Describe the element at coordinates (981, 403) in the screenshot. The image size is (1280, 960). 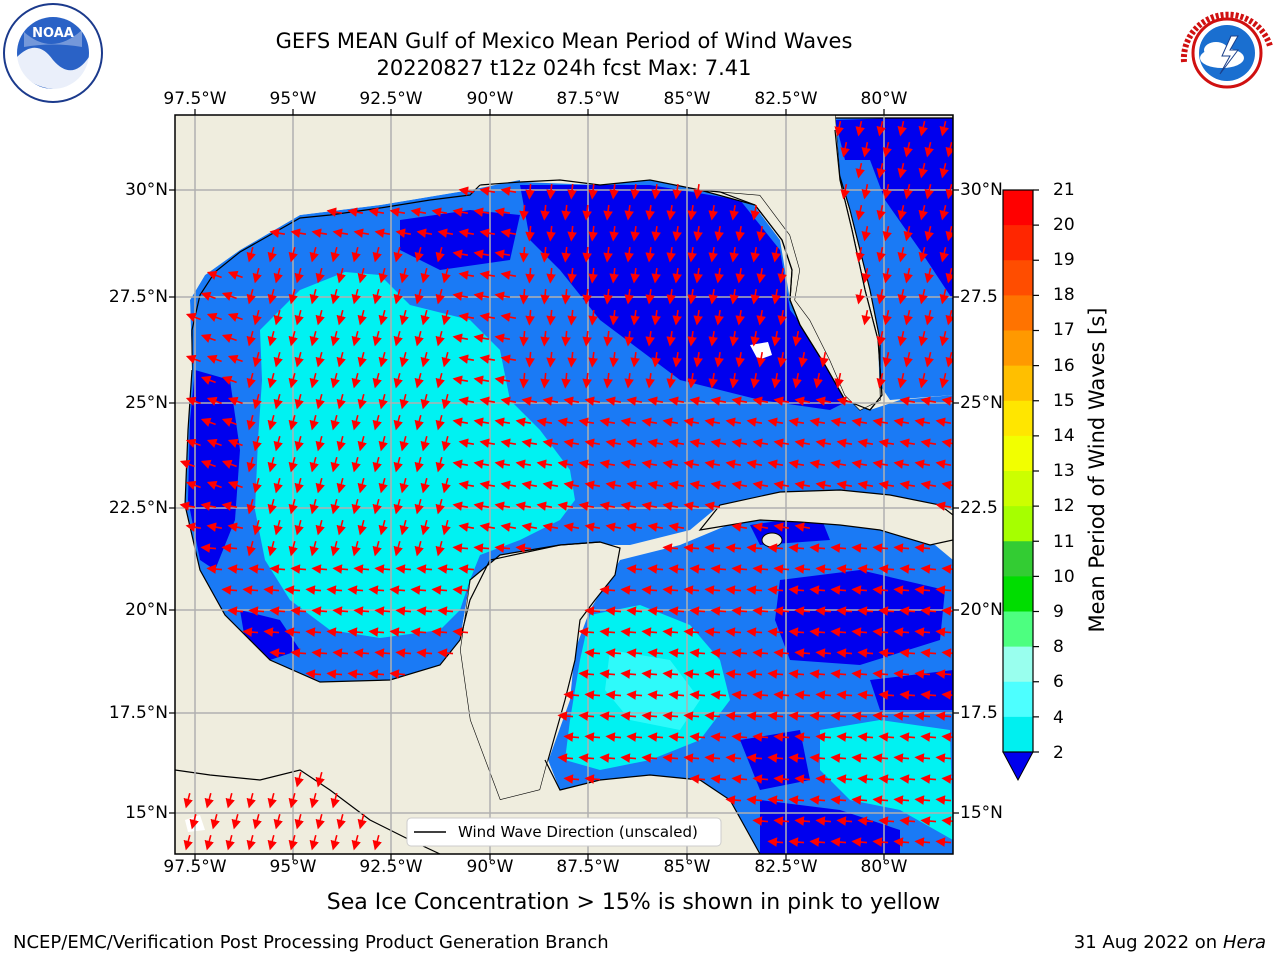
I see `lat-label: 25°N` at that location.